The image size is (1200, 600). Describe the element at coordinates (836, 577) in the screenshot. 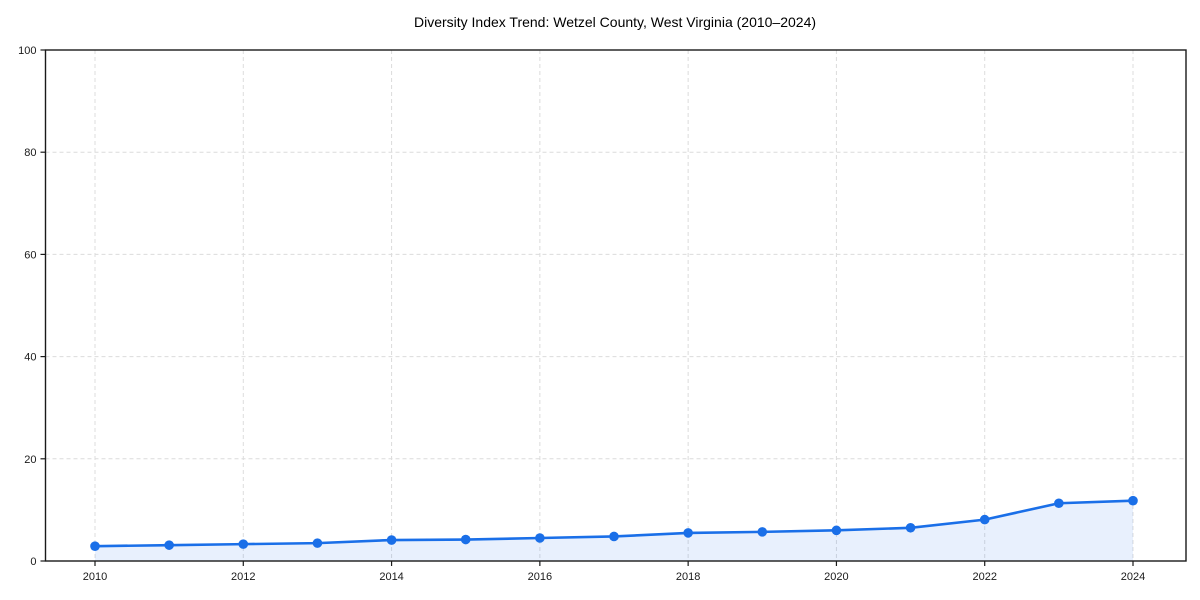

I see `x-tick-label: 2020` at that location.